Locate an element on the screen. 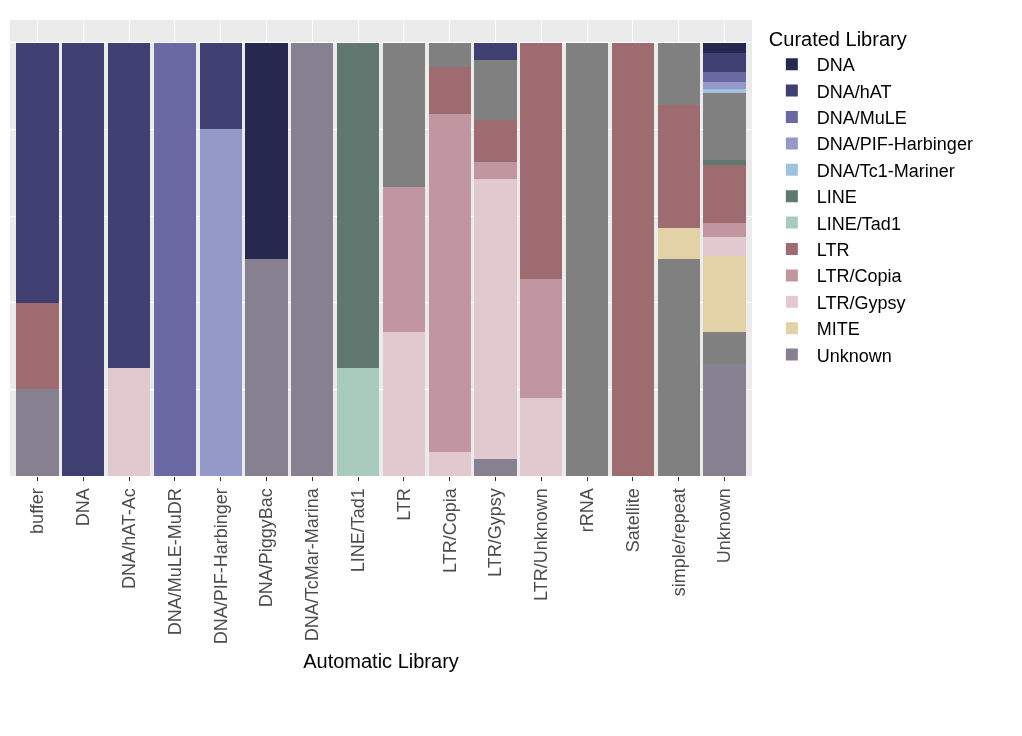 Image resolution: width=1022 pixels, height=736 pixels. legend-label: DNA/MuLE is located at coordinates (861, 118).